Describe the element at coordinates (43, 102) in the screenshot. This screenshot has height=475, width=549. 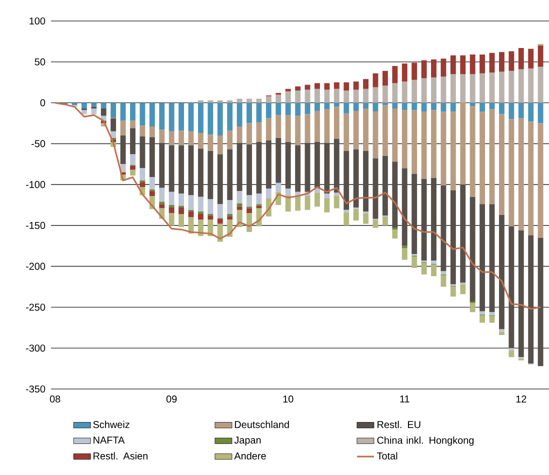
I see `y-tick-label: 0` at that location.